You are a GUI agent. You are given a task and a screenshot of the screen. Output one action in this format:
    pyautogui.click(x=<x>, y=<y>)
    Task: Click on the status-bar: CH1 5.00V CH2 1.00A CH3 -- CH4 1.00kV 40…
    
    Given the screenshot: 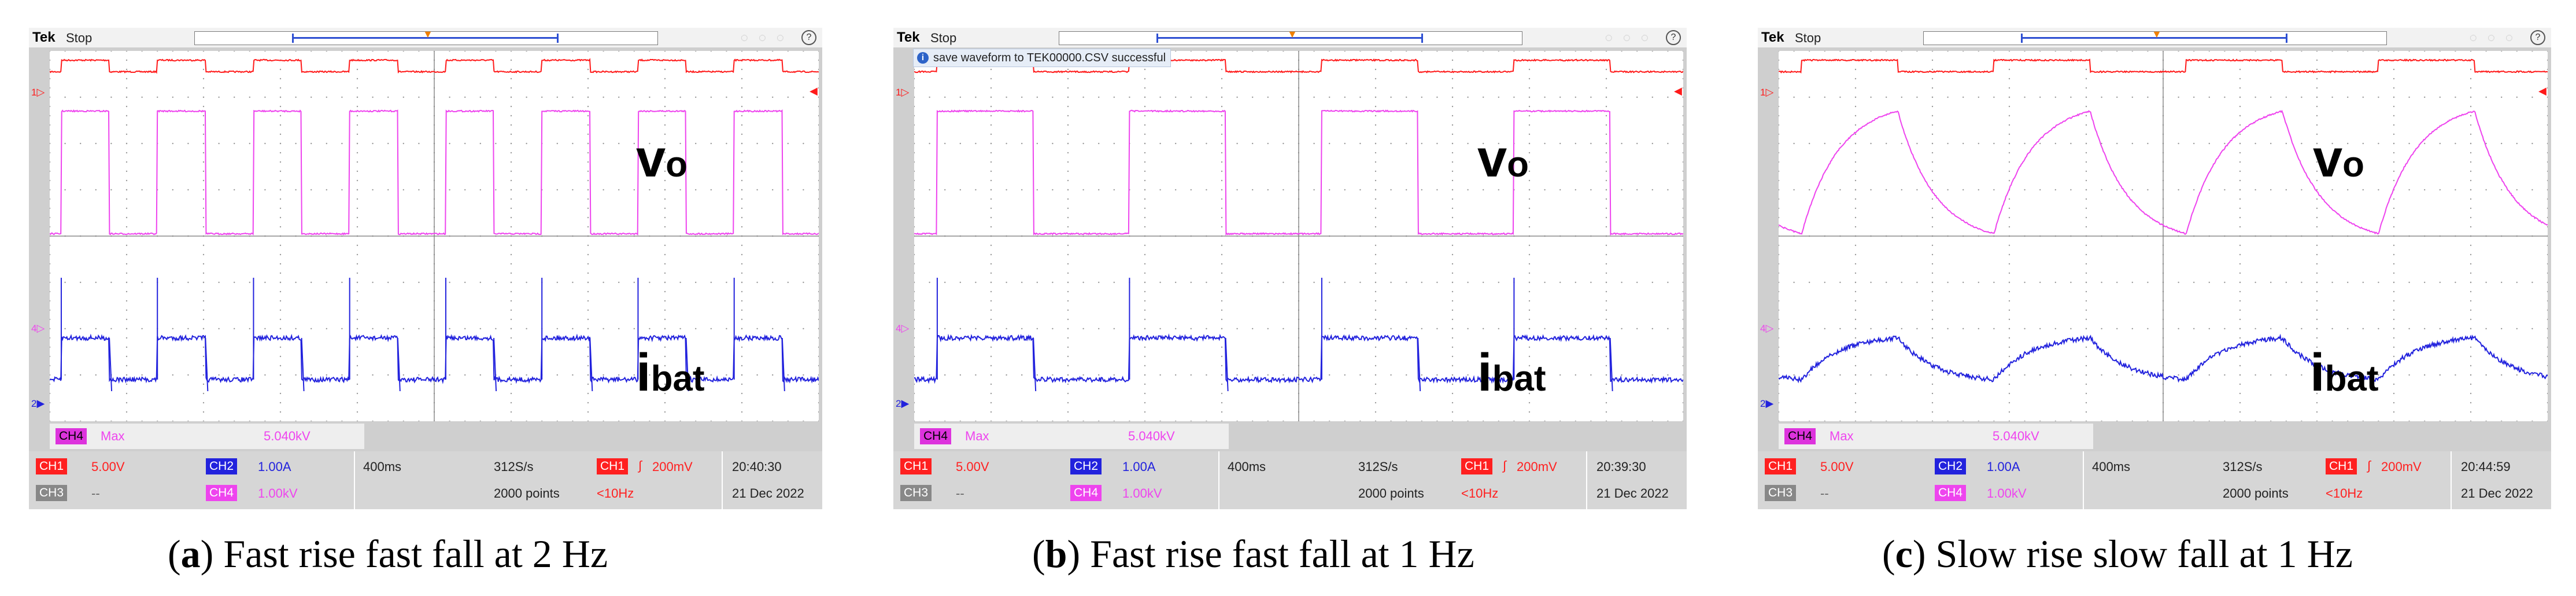 What is the action you would take?
    pyautogui.click(x=425, y=480)
    